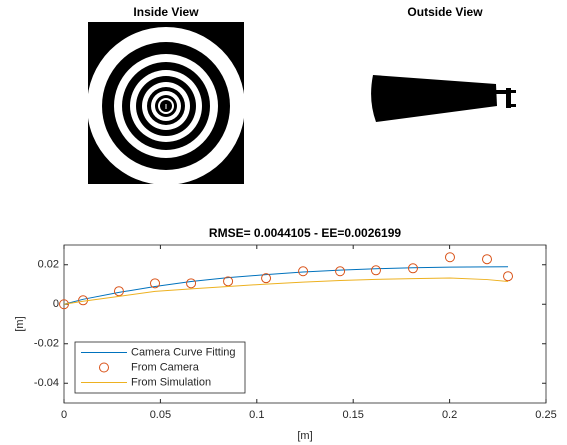 Image resolution: width=567 pixels, height=445 pixels. What do you see at coordinates (166, 103) in the screenshot?
I see `inside-view-image` at bounding box center [166, 103].